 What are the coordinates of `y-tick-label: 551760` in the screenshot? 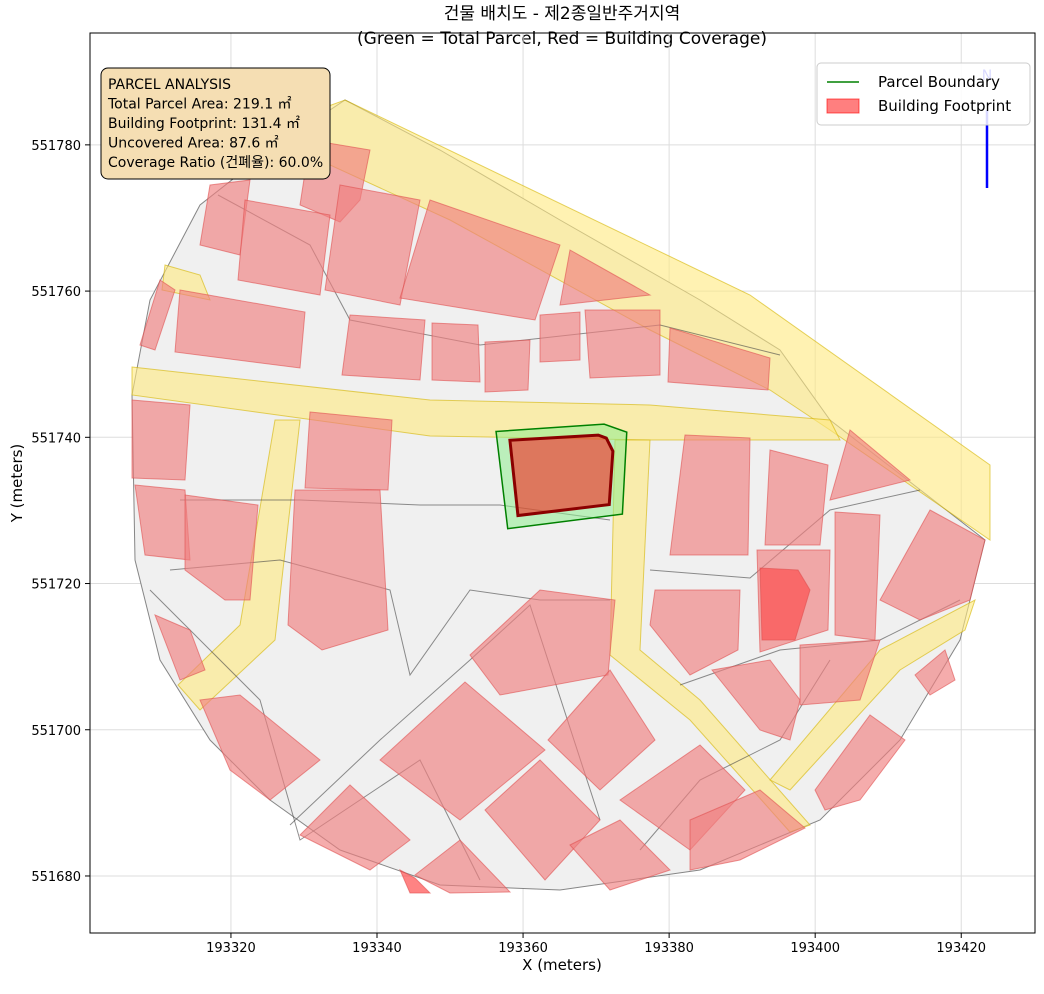 It's located at (56, 292).